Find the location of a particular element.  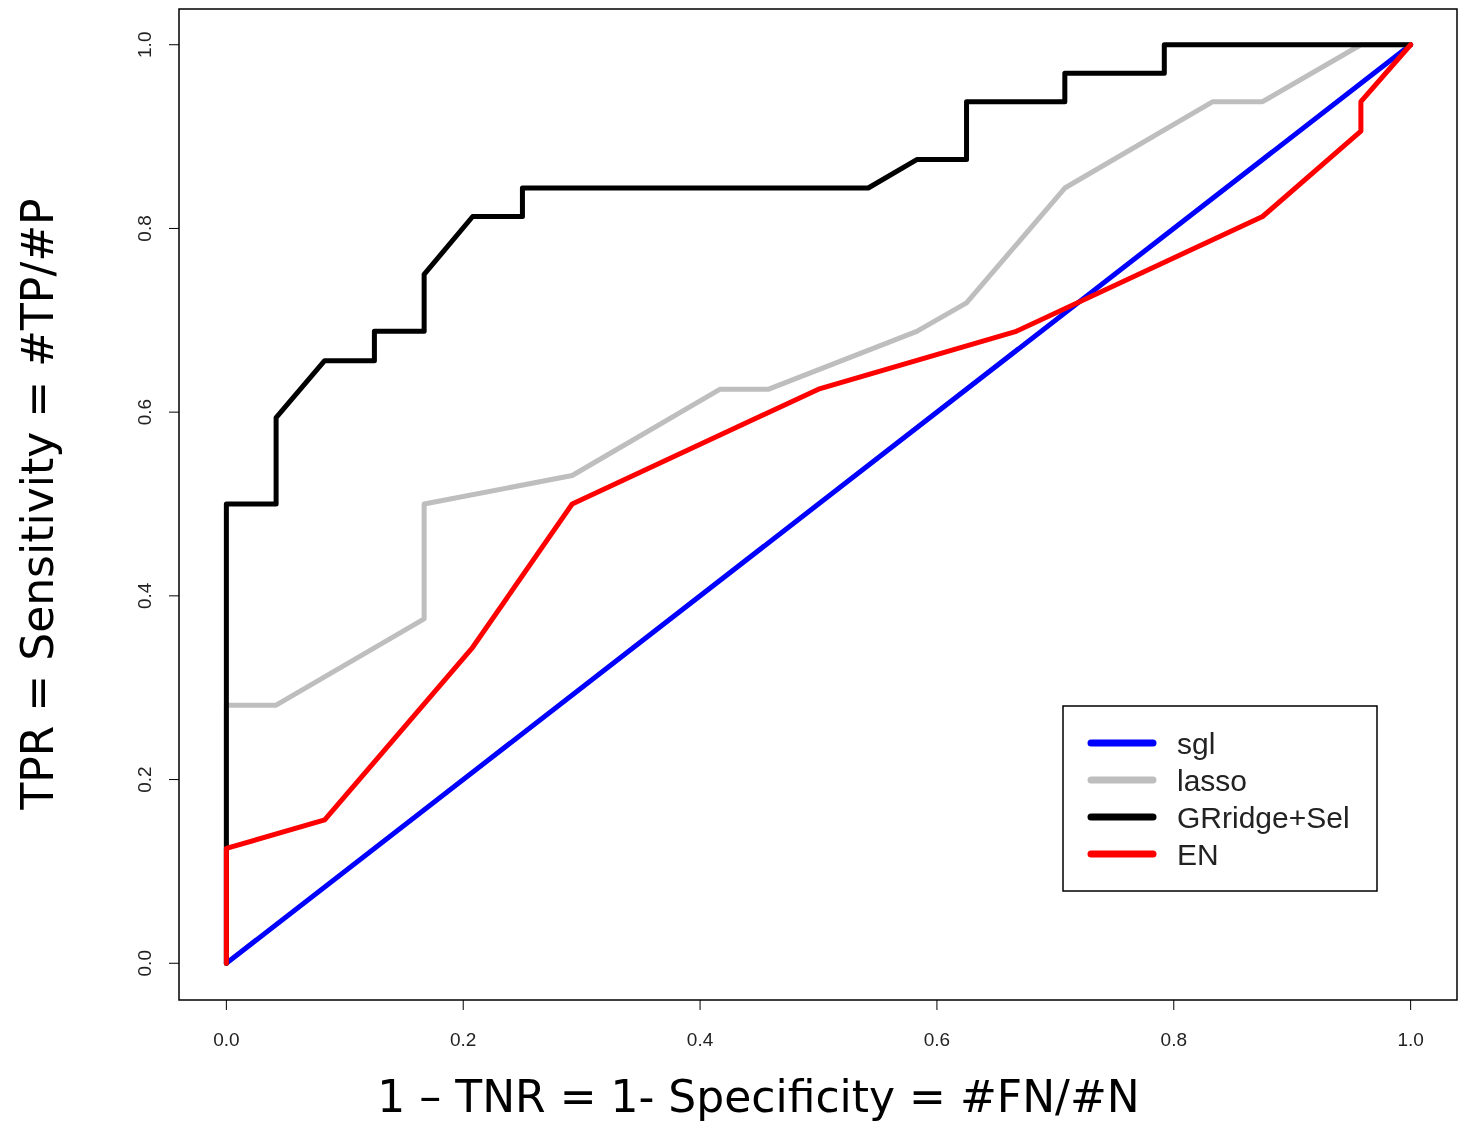

x-tick-label: 0.8 is located at coordinates (1173, 1039).